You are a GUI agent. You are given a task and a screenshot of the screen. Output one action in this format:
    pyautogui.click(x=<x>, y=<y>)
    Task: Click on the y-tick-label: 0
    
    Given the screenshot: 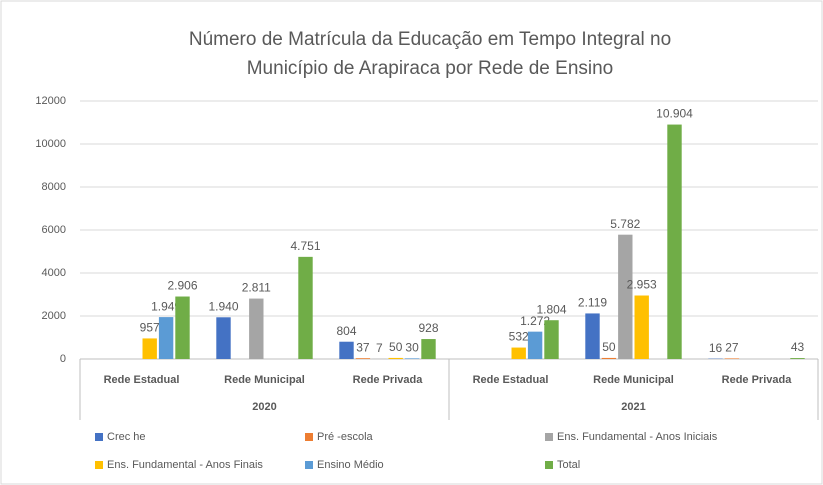 What is the action you would take?
    pyautogui.click(x=63, y=359)
    